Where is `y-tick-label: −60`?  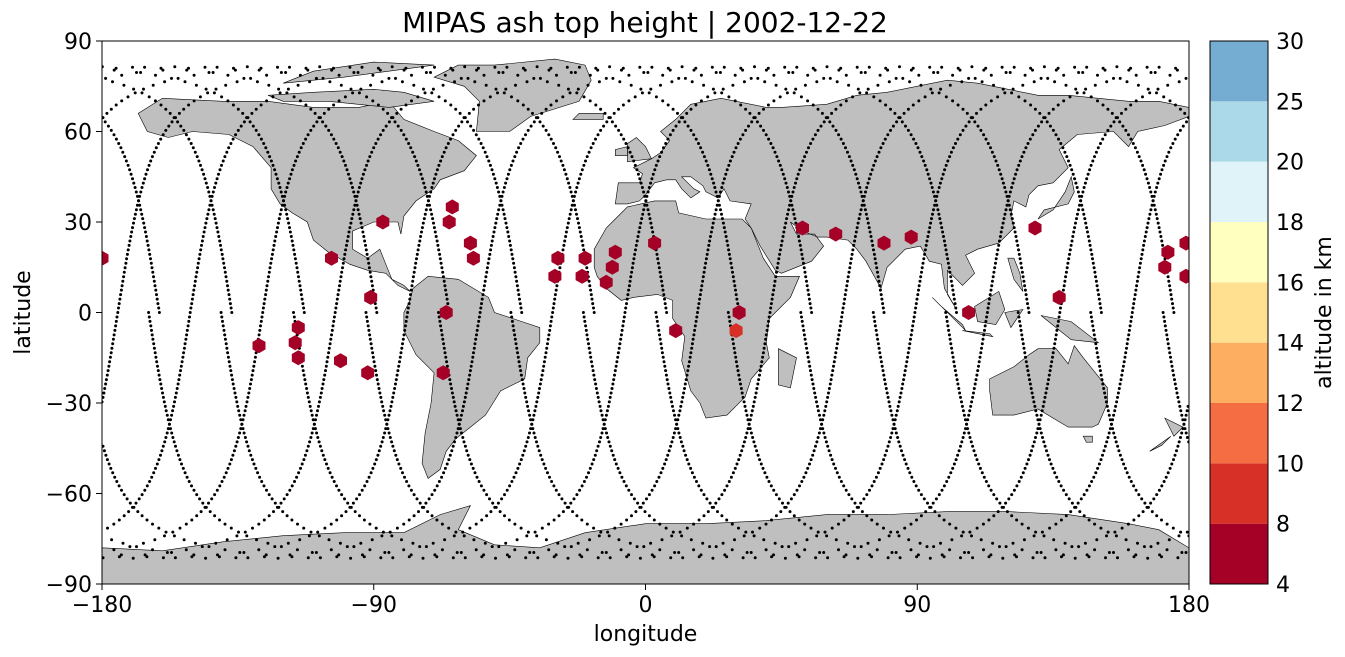 y-tick-label: −60 is located at coordinates (69, 495).